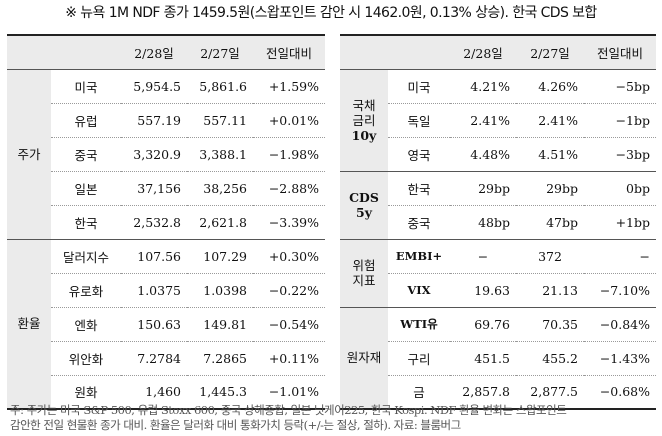 This screenshot has height=436, width=662. What do you see at coordinates (419, 155) in the screenshot?
I see `row-name: 영국` at bounding box center [419, 155].